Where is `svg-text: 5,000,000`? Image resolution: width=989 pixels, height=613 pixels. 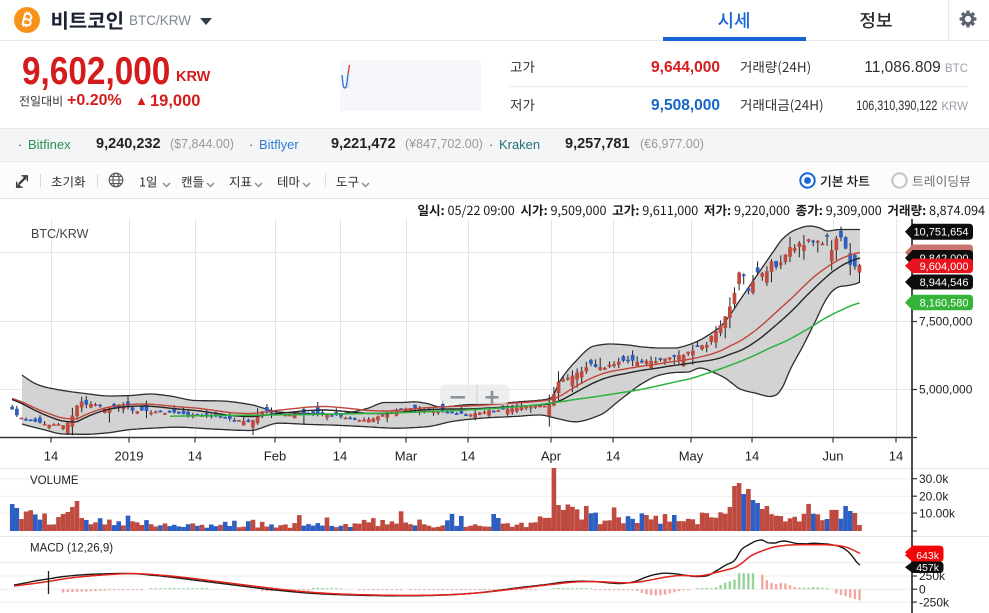
svg-text: 5,000,000 is located at coordinates (946, 390).